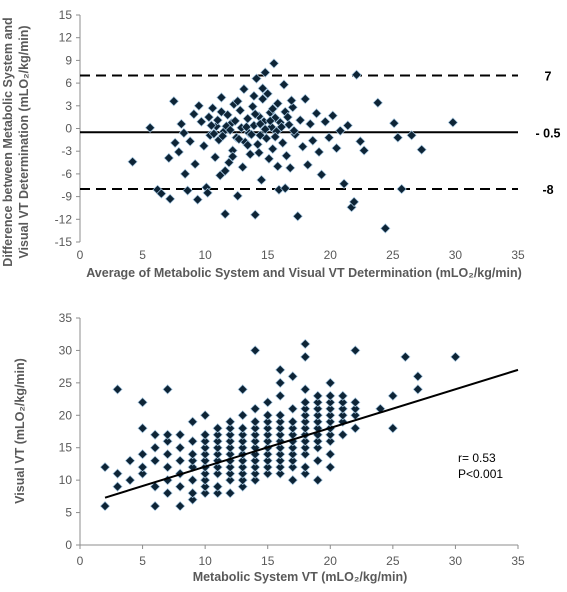 Image resolution: width=567 pixels, height=592 pixels. I want to click on top-y-tick-label: 6, so click(68, 83).